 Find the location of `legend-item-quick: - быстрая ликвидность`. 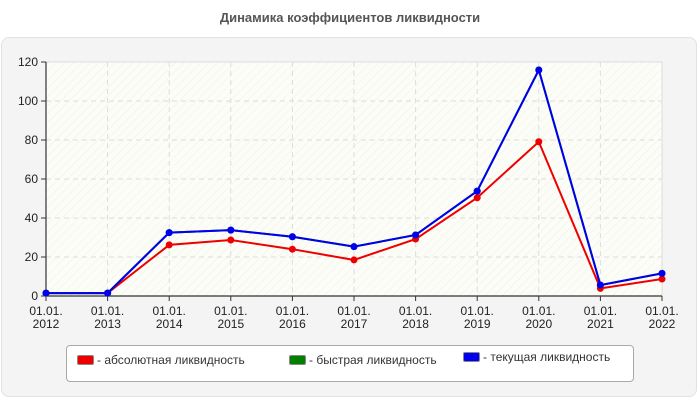

legend-item-quick: - быстрая ликвидность is located at coordinates (363, 360).